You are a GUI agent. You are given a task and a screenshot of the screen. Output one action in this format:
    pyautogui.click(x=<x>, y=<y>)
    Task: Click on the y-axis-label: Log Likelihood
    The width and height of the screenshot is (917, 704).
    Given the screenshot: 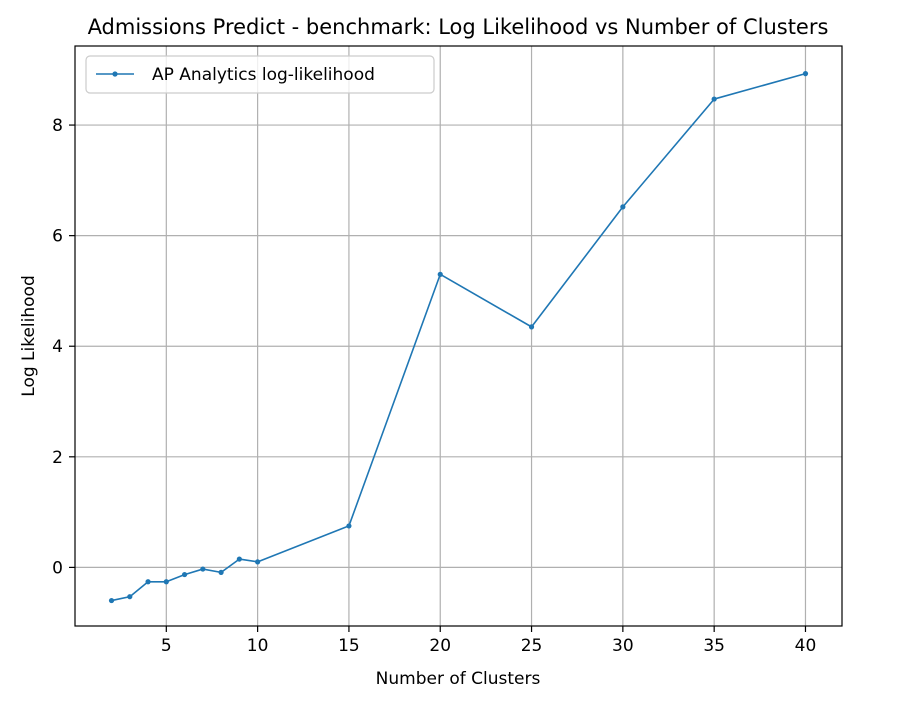 What is the action you would take?
    pyautogui.click(x=29, y=335)
    